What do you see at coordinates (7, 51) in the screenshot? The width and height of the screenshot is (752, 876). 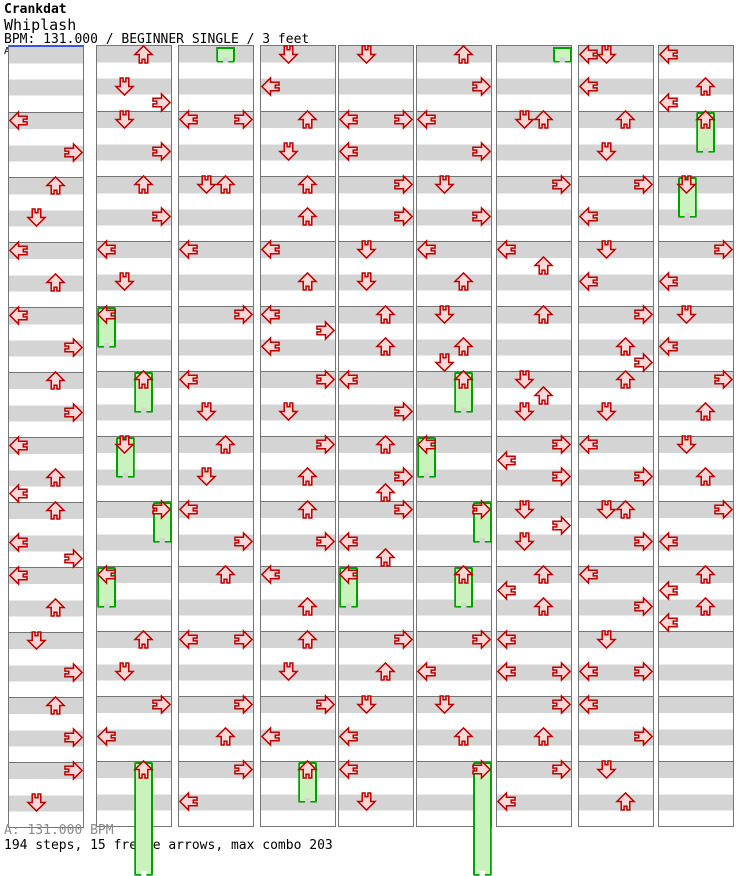 I see `bpm-section-label: A` at bounding box center [7, 51].